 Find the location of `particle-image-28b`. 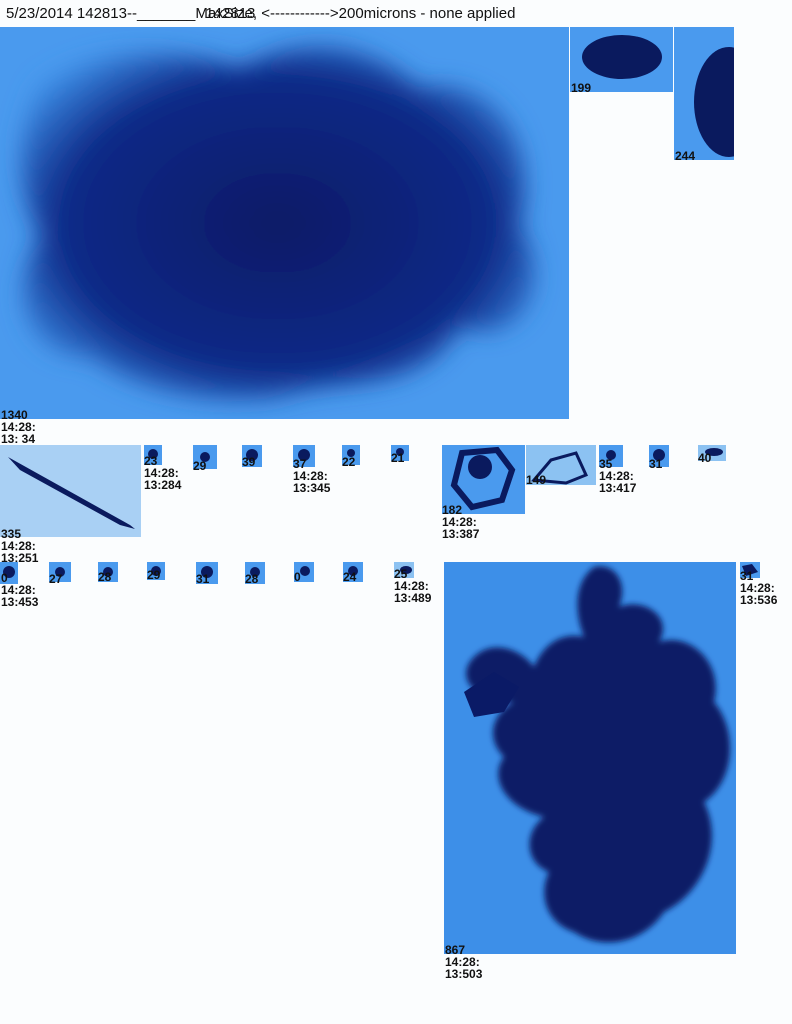

particle-image-28b is located at coordinates (255, 573).